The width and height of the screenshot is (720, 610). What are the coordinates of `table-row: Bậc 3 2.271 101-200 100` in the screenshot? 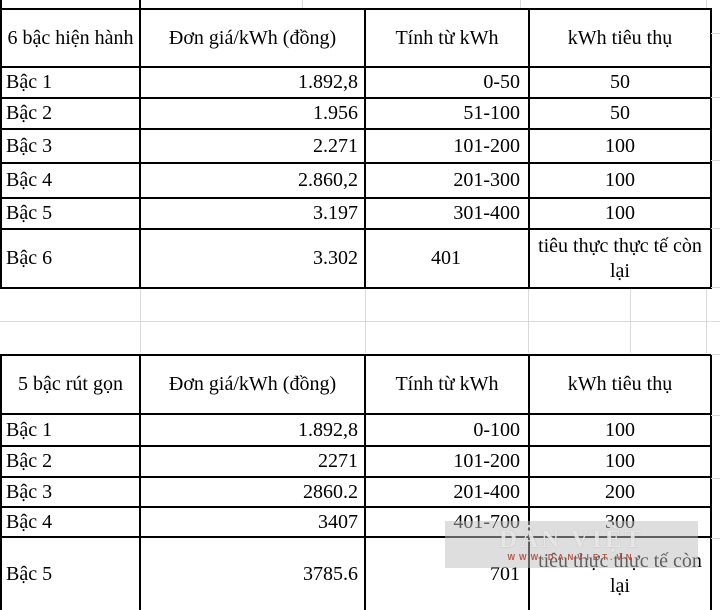 It's located at (356, 146).